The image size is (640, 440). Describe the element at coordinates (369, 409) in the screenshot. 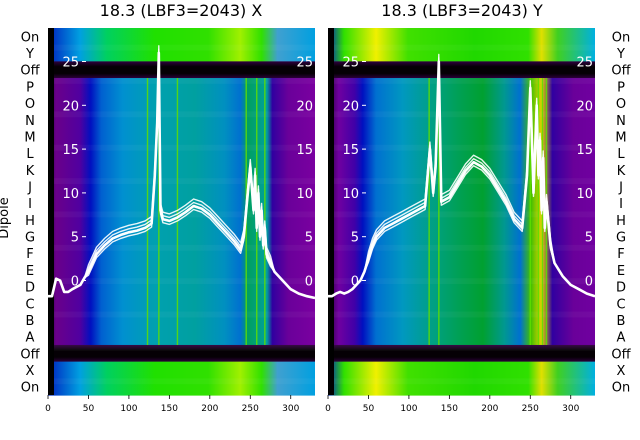

I see `x-tick-label: 50` at that location.